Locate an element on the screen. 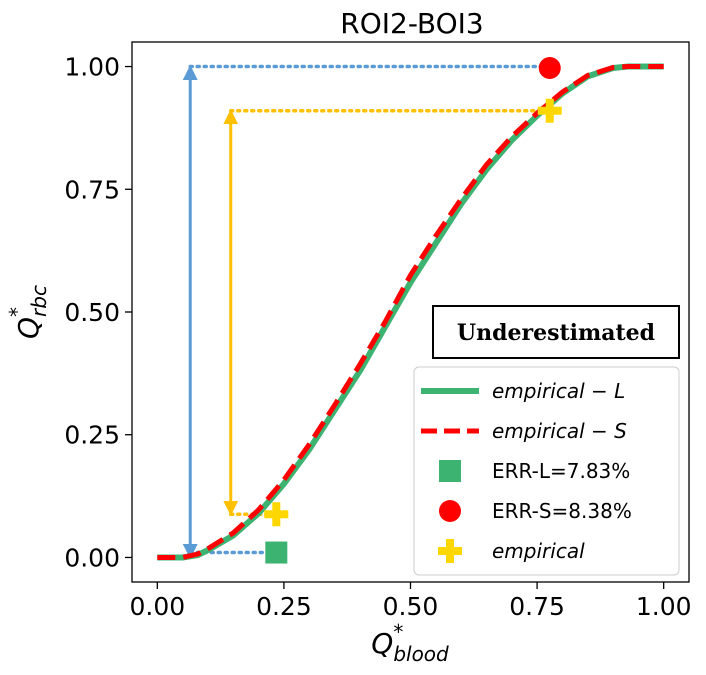 The width and height of the screenshot is (706, 675). y-axis-label-sup: * is located at coordinates (17, 312).